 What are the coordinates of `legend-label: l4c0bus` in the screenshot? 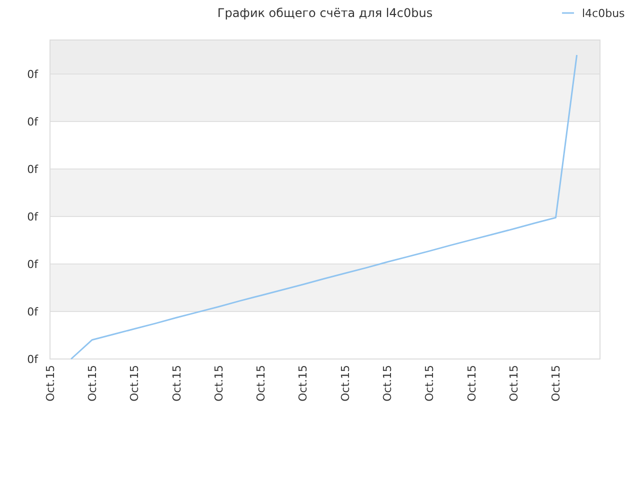 It's located at (604, 13).